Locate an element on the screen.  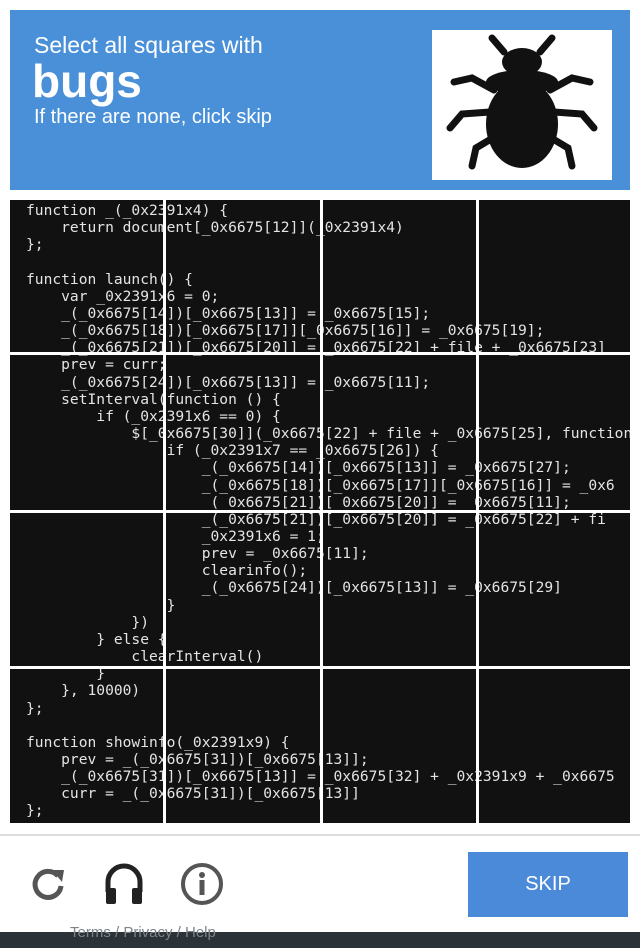
instruction-text: Select all squares with is located at coordinates (148, 45).